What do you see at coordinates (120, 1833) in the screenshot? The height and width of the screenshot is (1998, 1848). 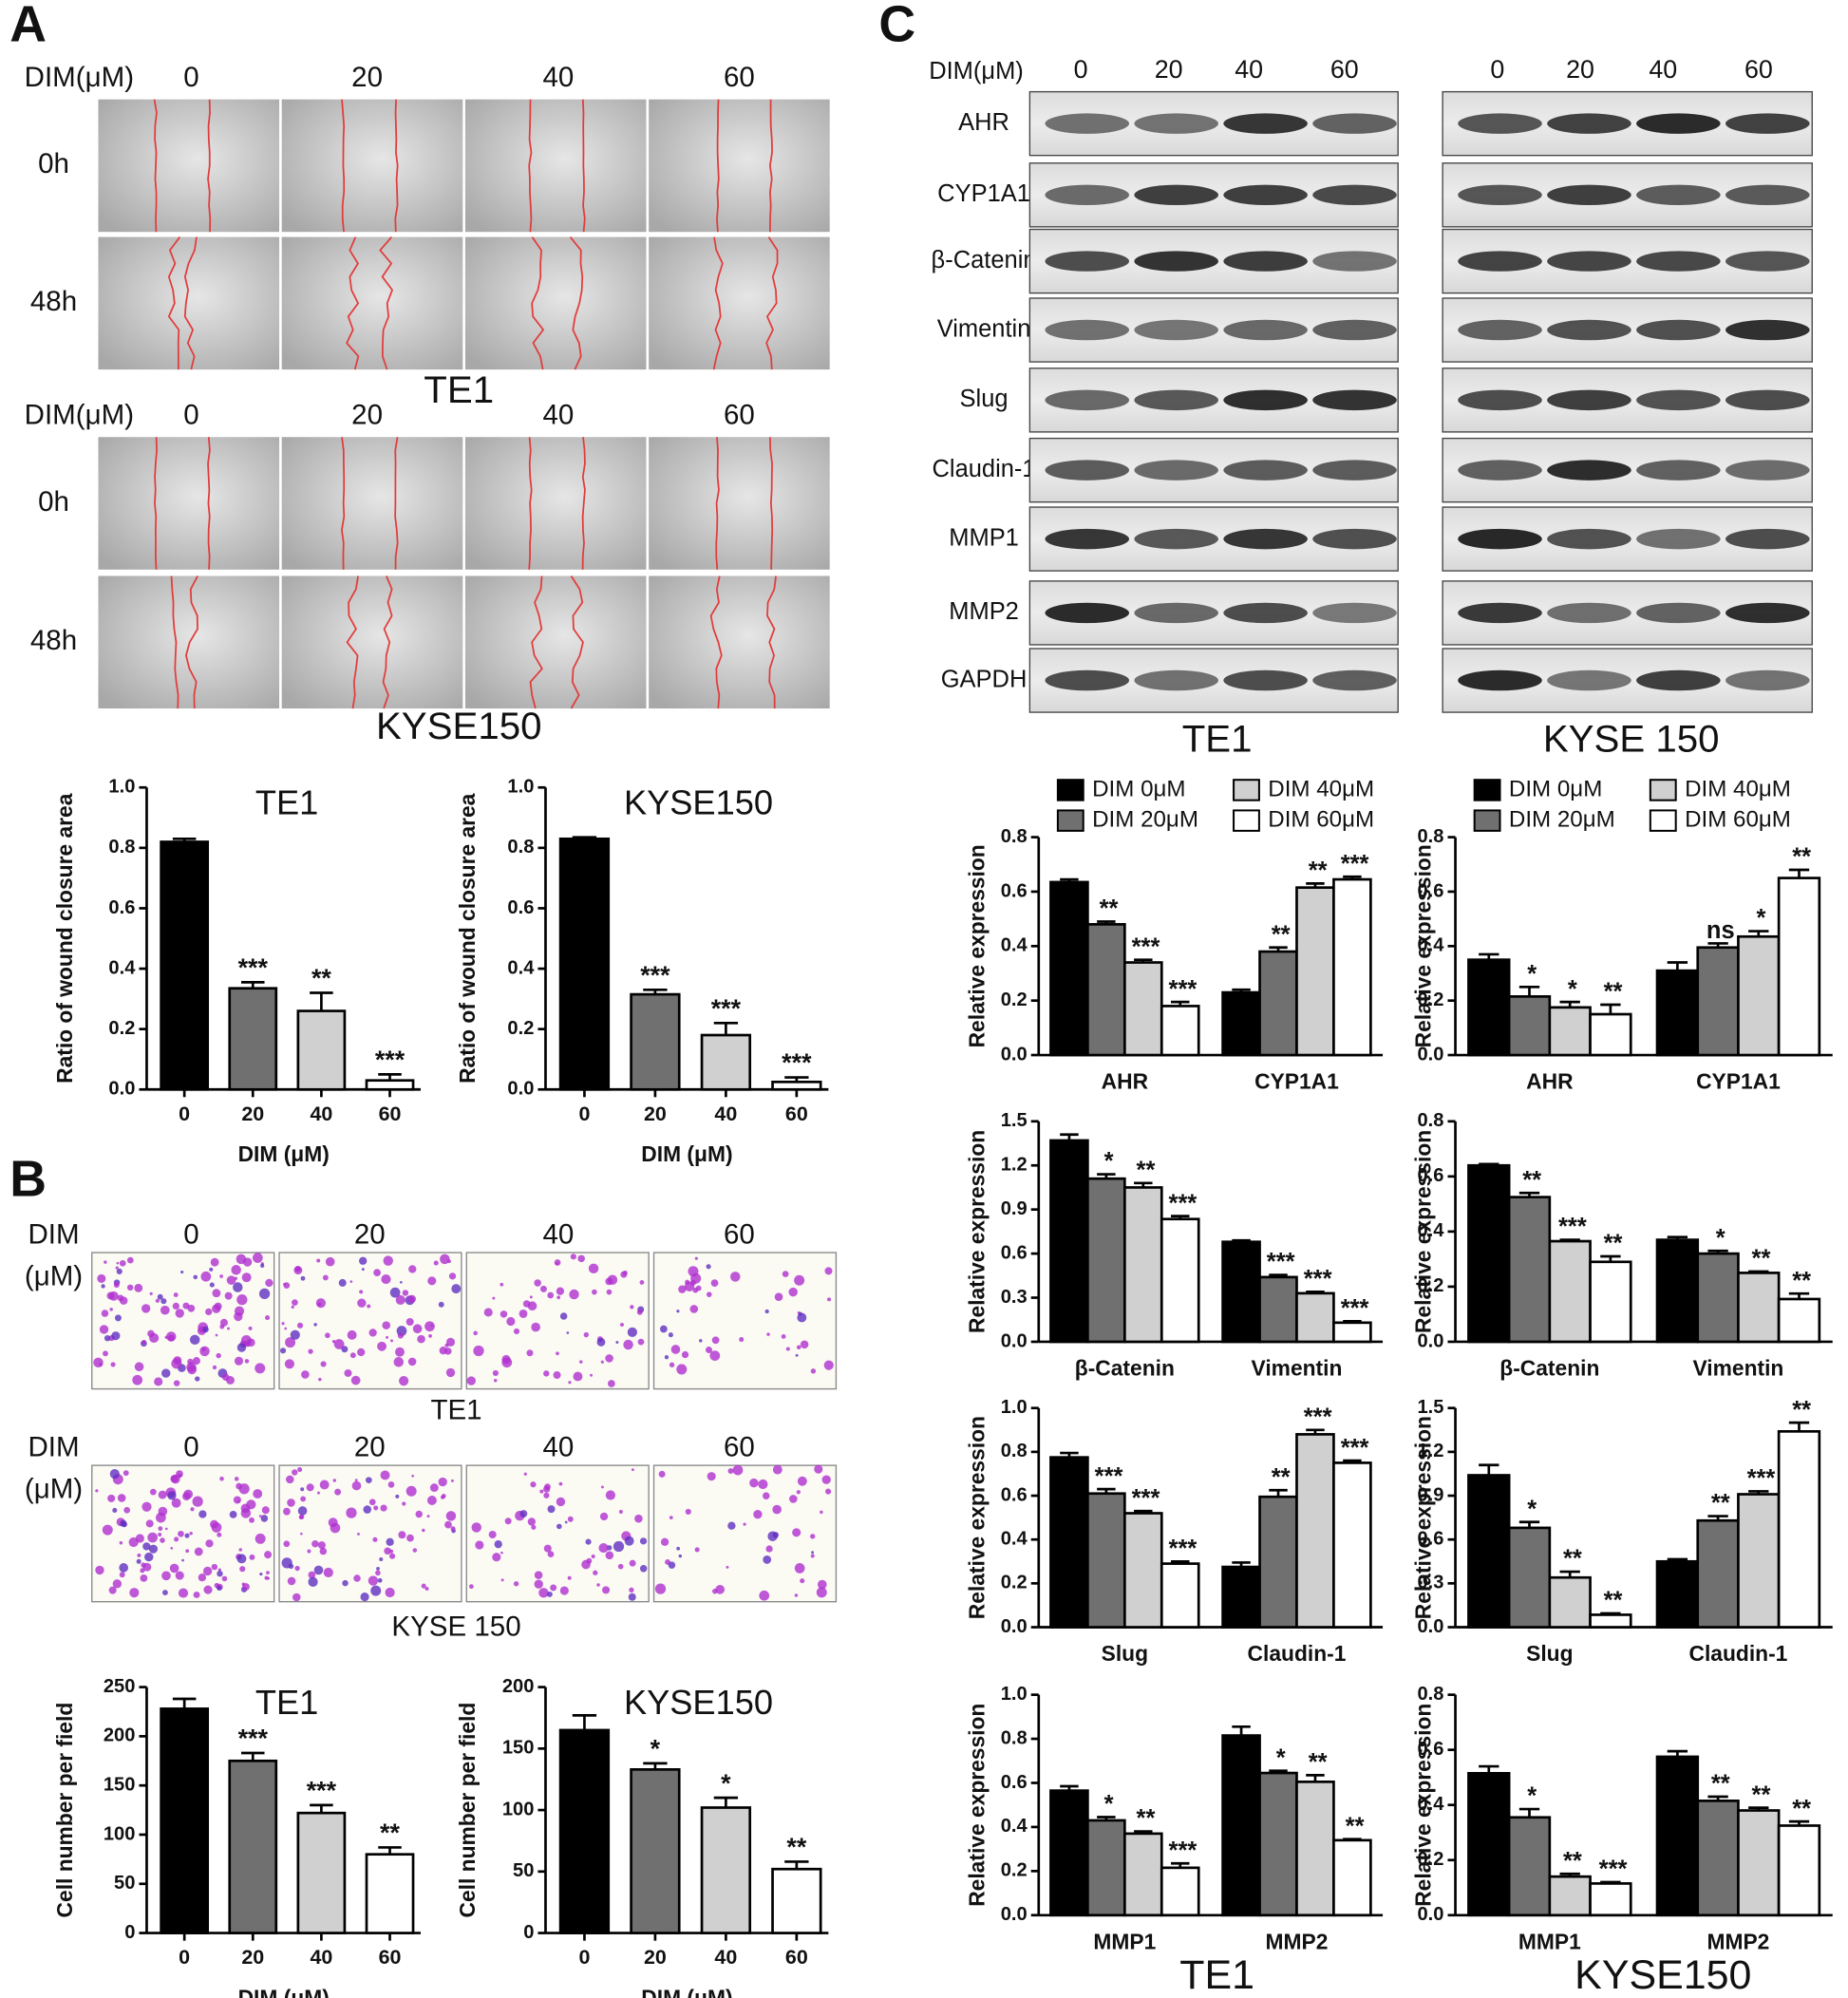 I see `y-tick-label: 100` at bounding box center [120, 1833].